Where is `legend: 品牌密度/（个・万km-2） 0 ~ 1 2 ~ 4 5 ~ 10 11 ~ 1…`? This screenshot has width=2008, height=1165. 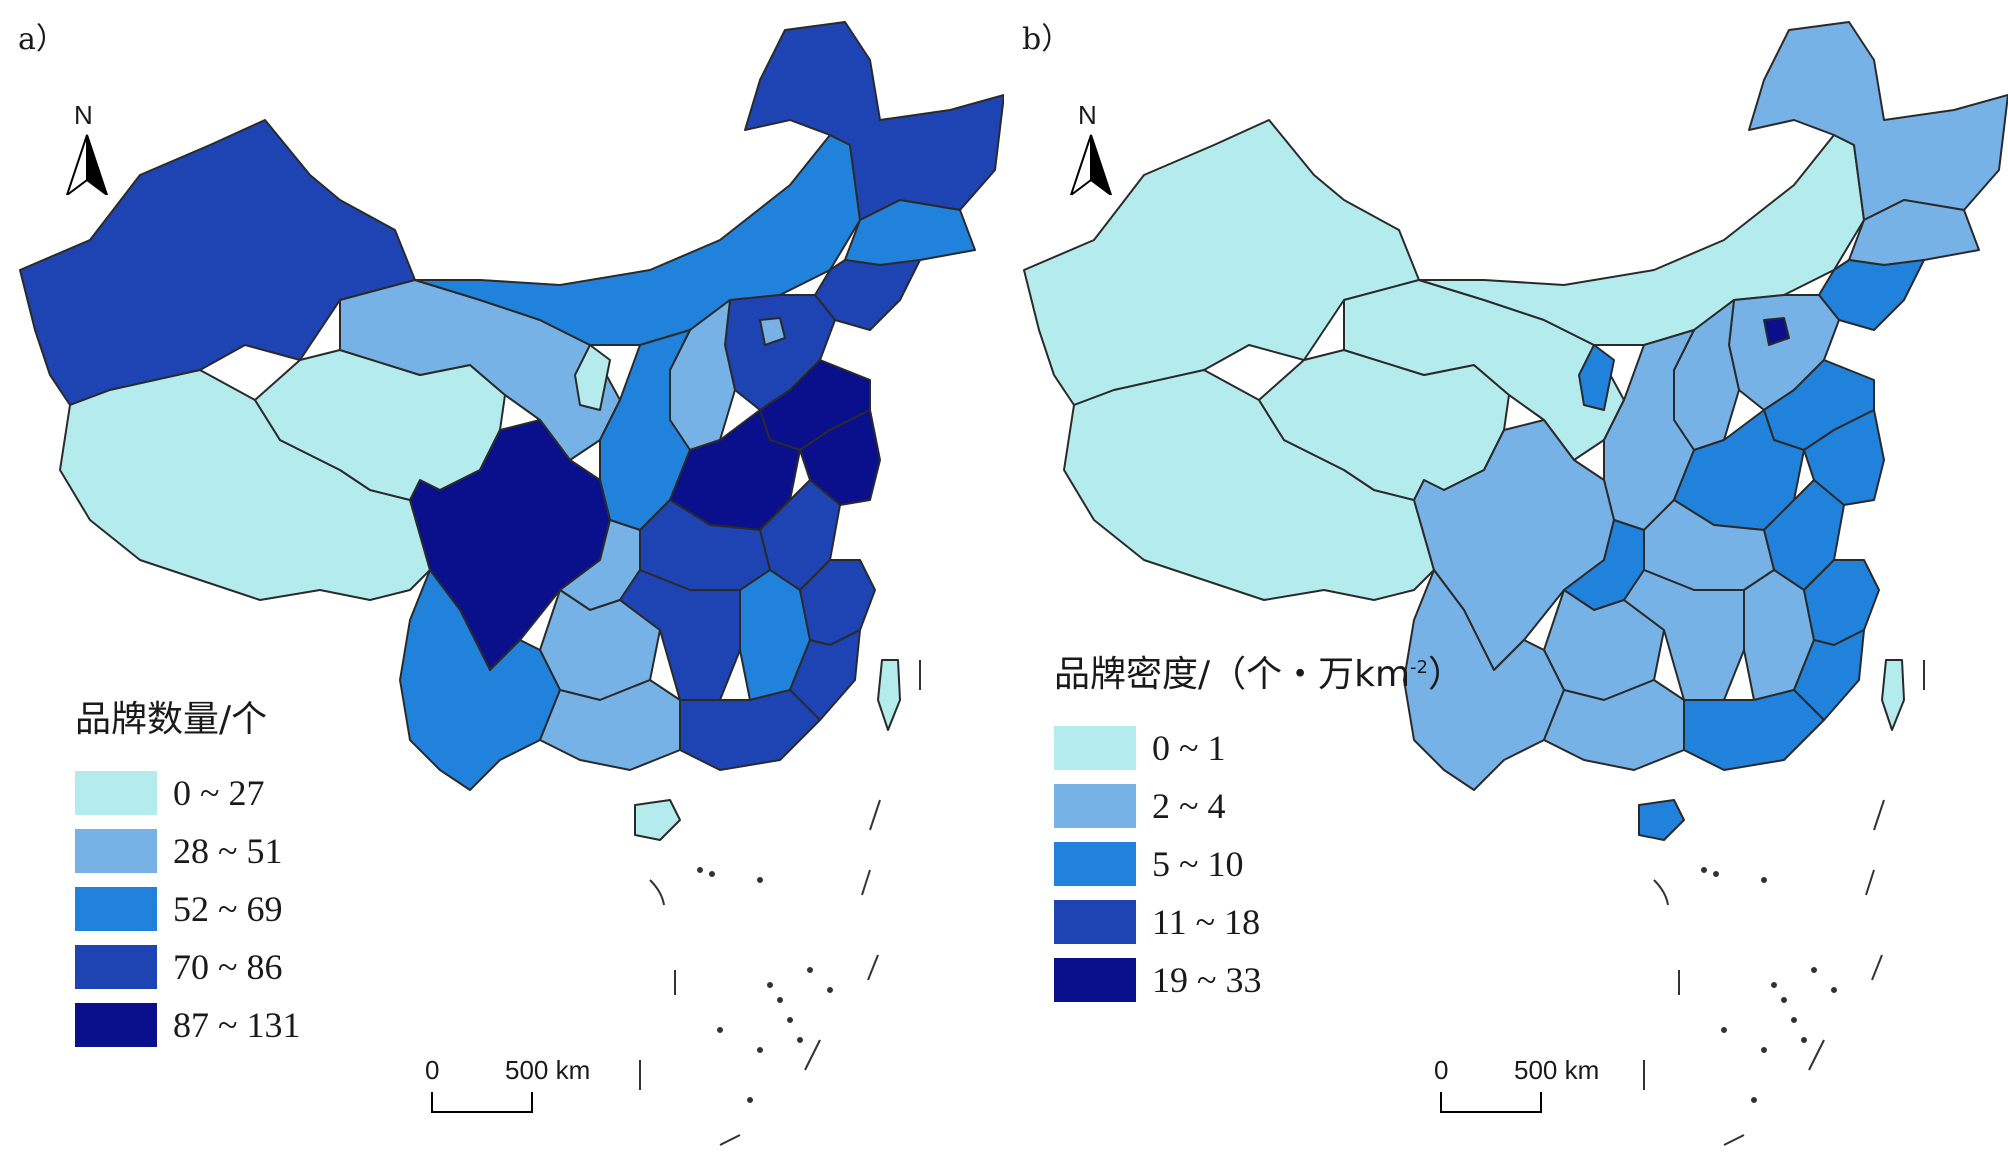 legend: 品牌密度/（个・万km-2） 0 ~ 1 2 ~ 4 5 ~ 10 11 ~ 1… is located at coordinates (1259, 827).